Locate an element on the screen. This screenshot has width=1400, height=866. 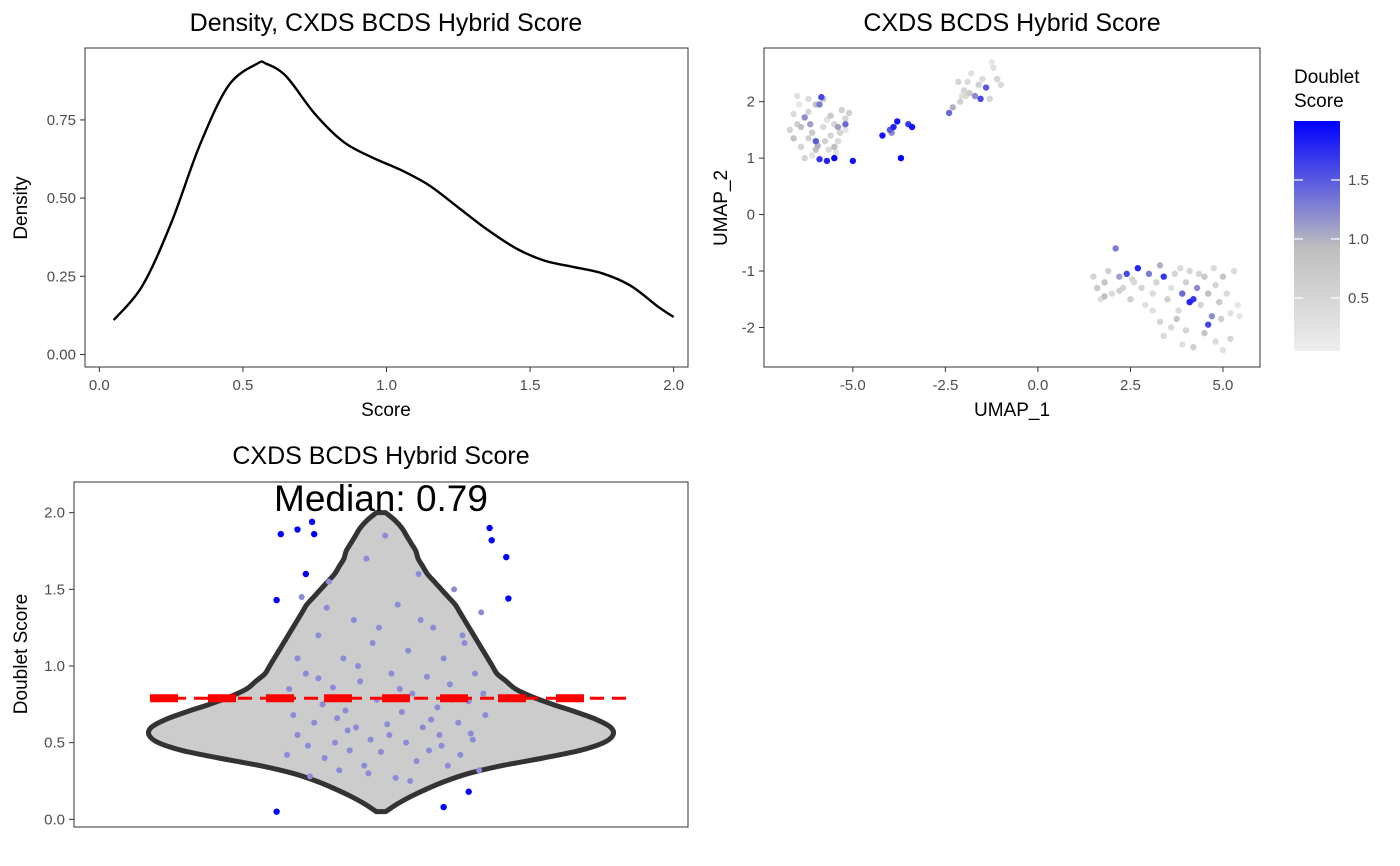
density-y-tick-label: 0.25 is located at coordinates (61, 276).